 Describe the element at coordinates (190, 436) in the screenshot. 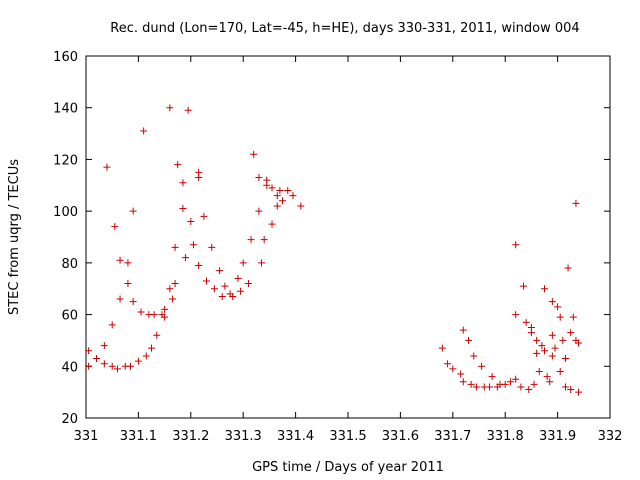

I see `x-tick-label: 331.2` at that location.